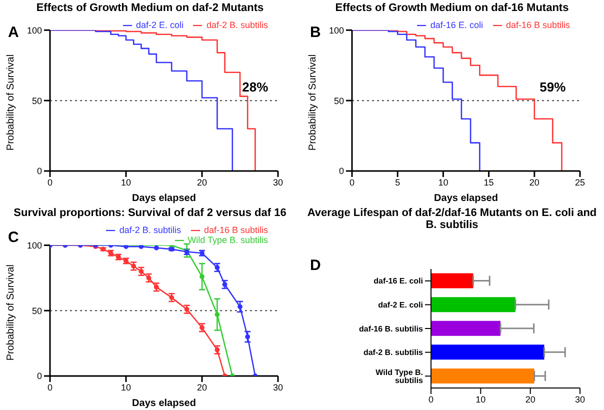 The width and height of the screenshot is (604, 410). What do you see at coordinates (150, 8) in the screenshot?
I see `chart-title: Effects of Growth Medium on daf-2 Mutants` at bounding box center [150, 8].